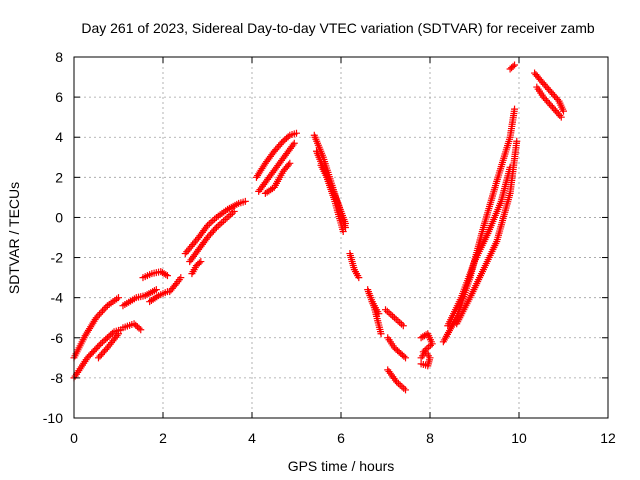  I want to click on y-tick-label: 4, so click(59, 137).